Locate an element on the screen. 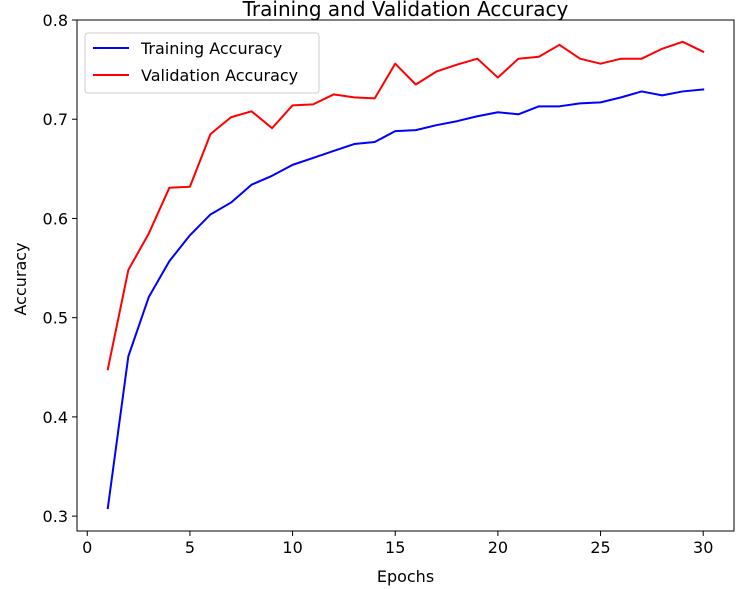 This screenshot has width=743, height=589. y-tick-label: 0.8 is located at coordinates (55, 20).